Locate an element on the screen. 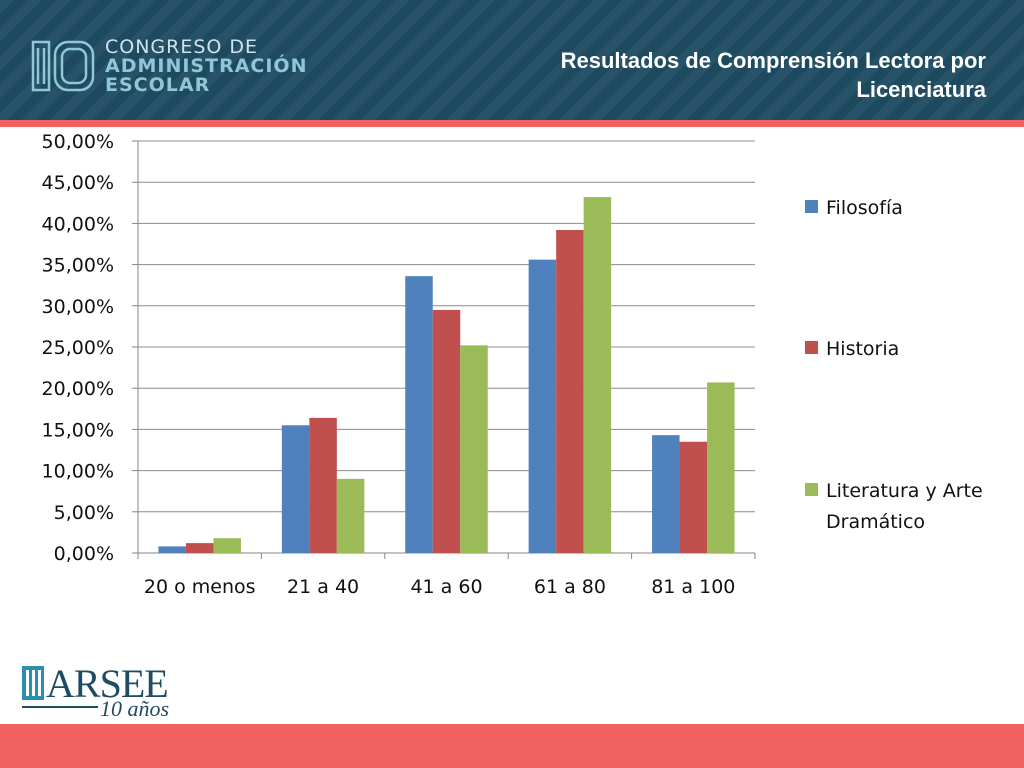  arsee-logo: ARSEE 10 años is located at coordinates (102, 691).